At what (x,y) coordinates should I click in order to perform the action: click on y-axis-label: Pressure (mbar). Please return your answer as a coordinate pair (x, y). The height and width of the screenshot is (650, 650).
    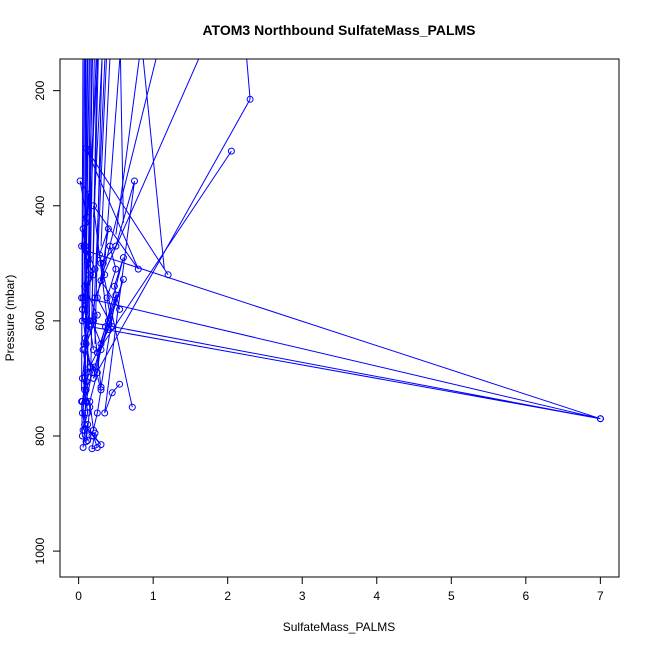
    Looking at the image, I should click on (10, 318).